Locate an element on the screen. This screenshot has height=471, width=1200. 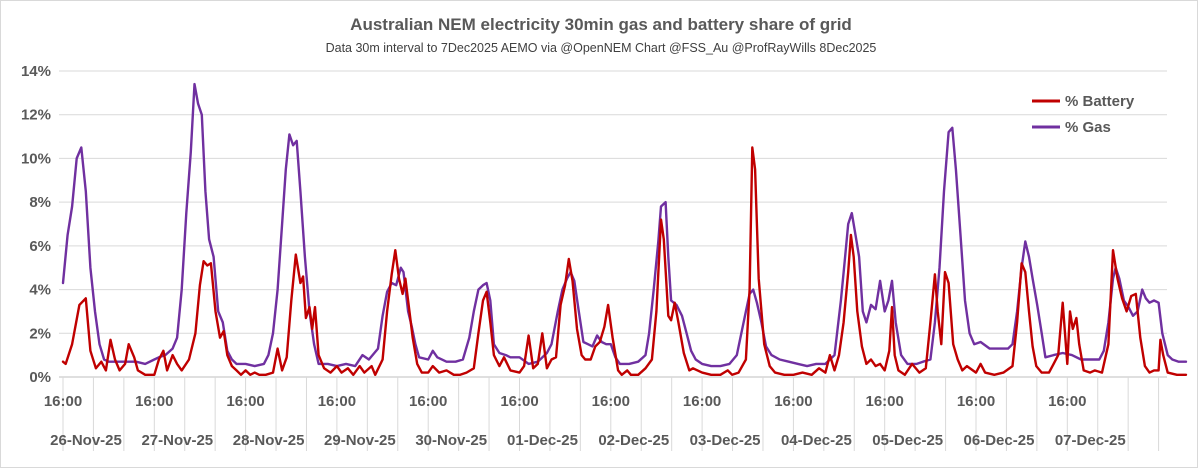
x-date-label: 28-Nov-25 is located at coordinates (269, 440).